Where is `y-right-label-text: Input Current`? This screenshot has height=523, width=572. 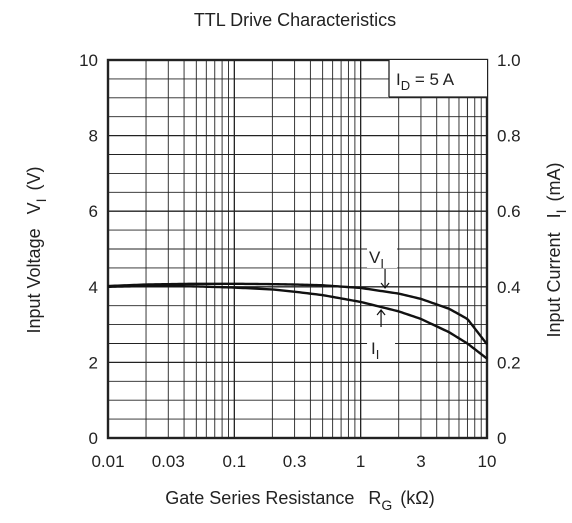 y-right-label-text: Input Current is located at coordinates (554, 284).